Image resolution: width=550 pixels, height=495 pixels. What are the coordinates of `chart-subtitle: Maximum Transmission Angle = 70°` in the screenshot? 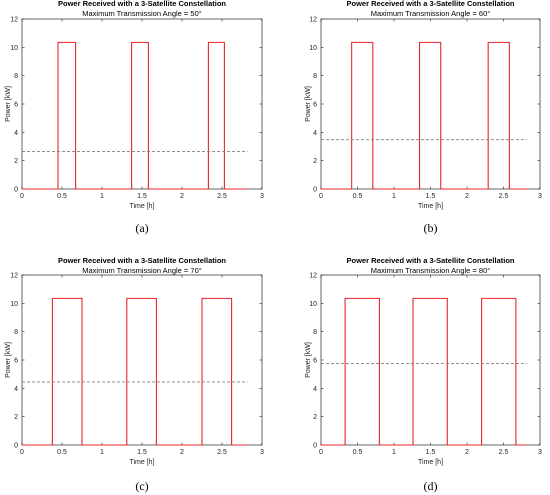 It's located at (142, 270).